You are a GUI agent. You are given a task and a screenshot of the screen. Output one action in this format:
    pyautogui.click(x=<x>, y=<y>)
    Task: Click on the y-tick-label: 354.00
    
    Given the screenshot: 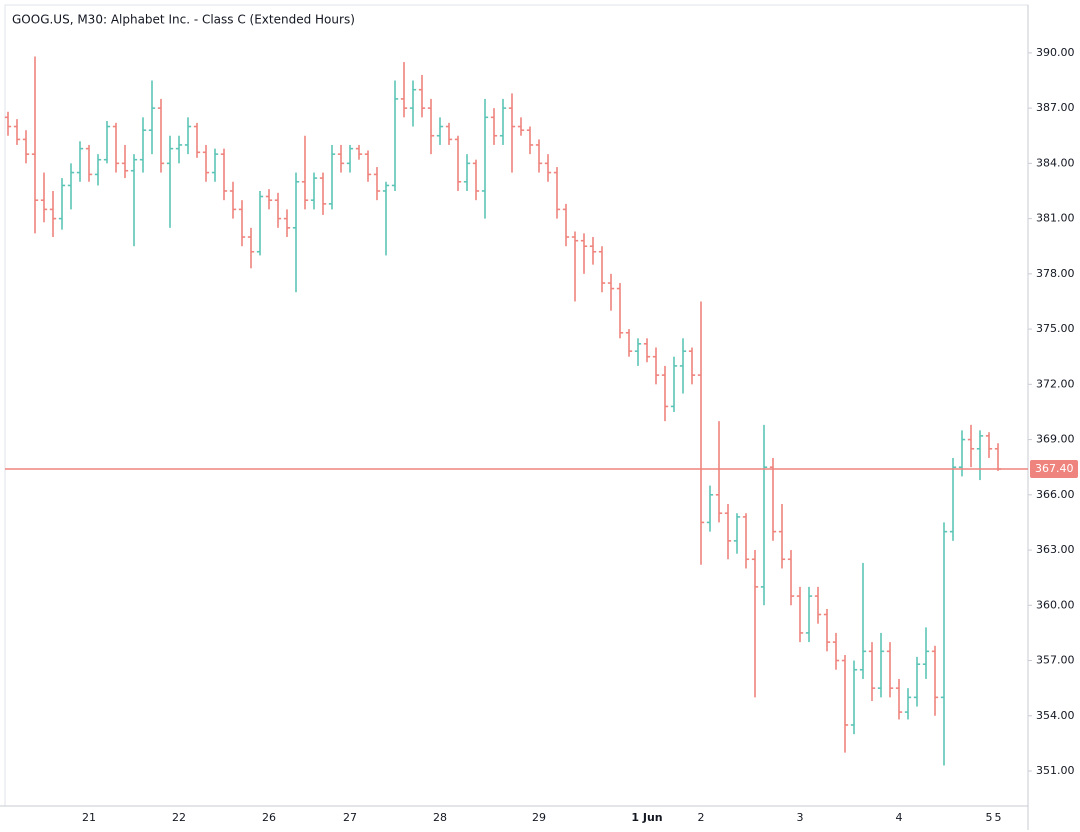 What is the action you would take?
    pyautogui.click(x=1055, y=715)
    